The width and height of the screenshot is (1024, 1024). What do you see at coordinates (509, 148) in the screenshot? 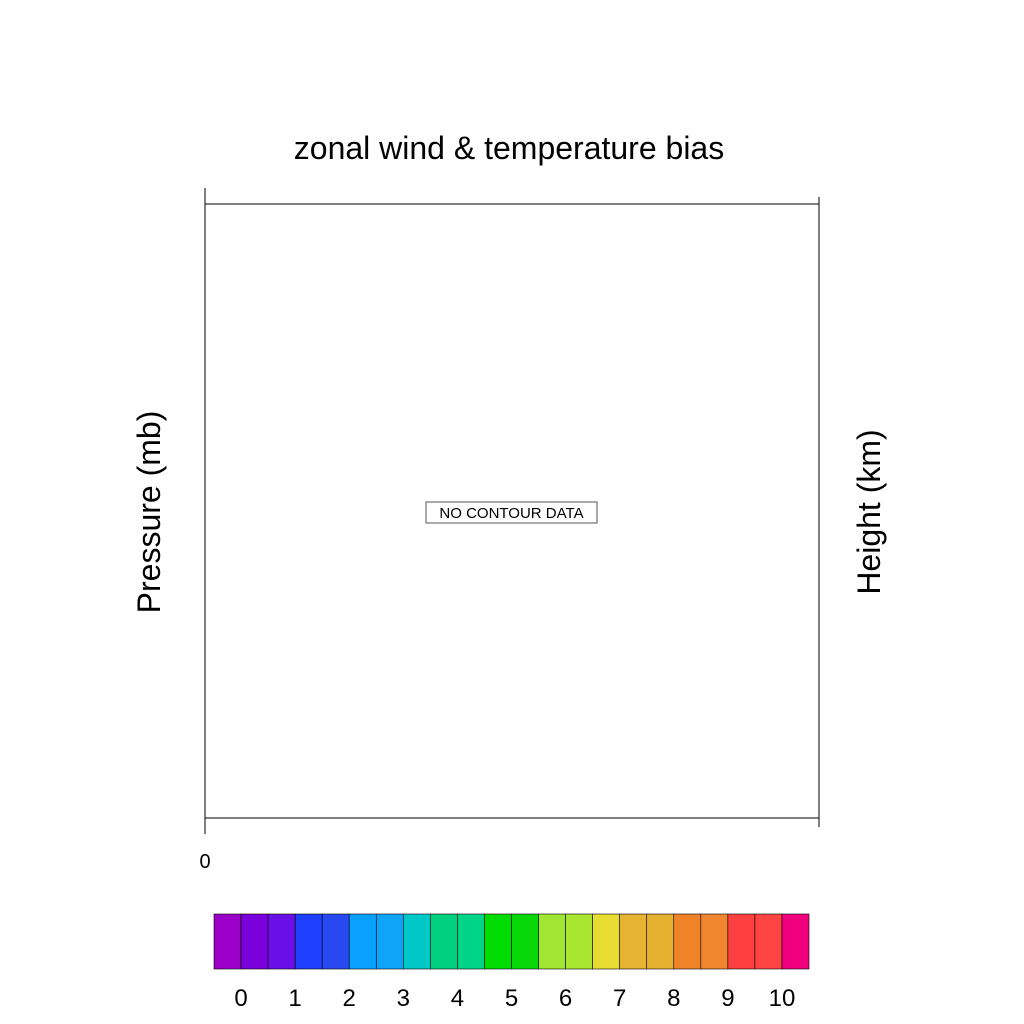
I see `chart-title: zonal wind & temperature bias` at bounding box center [509, 148].